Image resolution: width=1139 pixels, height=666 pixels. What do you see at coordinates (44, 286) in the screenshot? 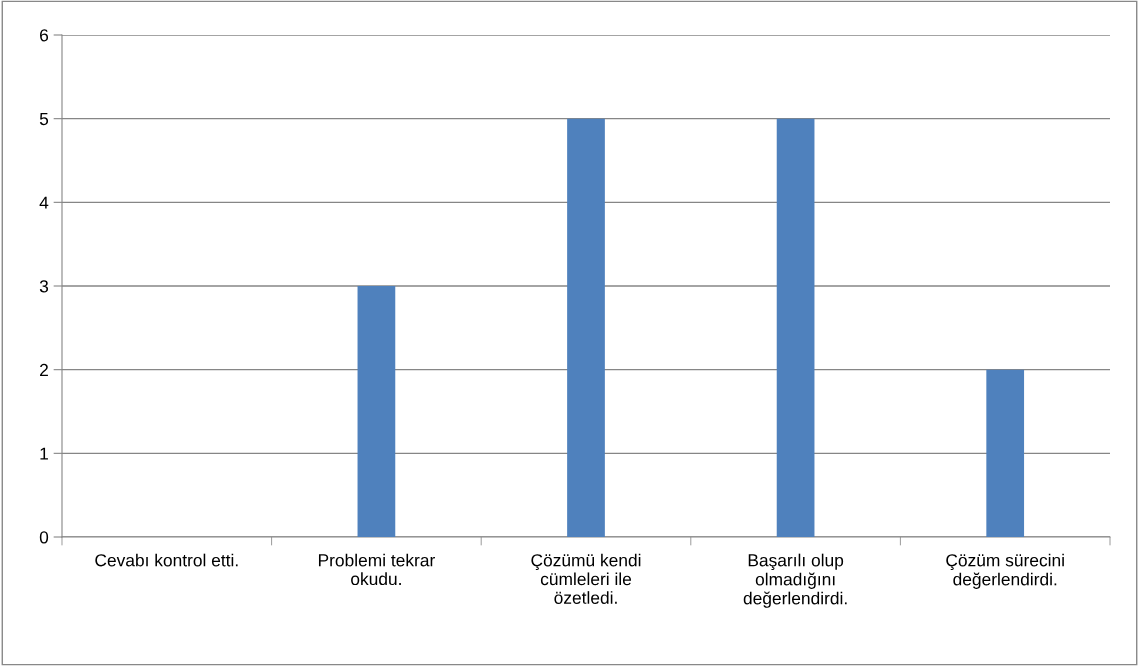
I see `y-tick-label: 3` at bounding box center [44, 286].